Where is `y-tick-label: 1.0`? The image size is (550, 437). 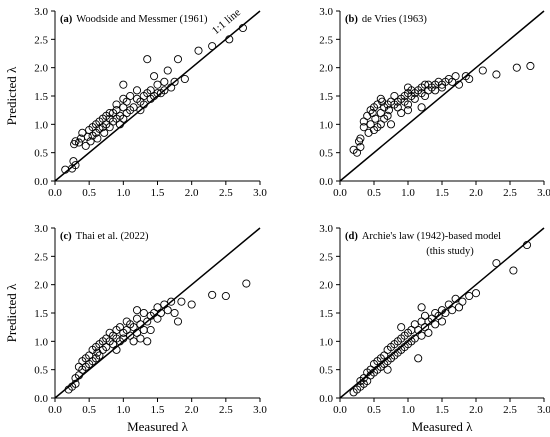 y-tick-label: 1.0 is located at coordinates (41, 342).